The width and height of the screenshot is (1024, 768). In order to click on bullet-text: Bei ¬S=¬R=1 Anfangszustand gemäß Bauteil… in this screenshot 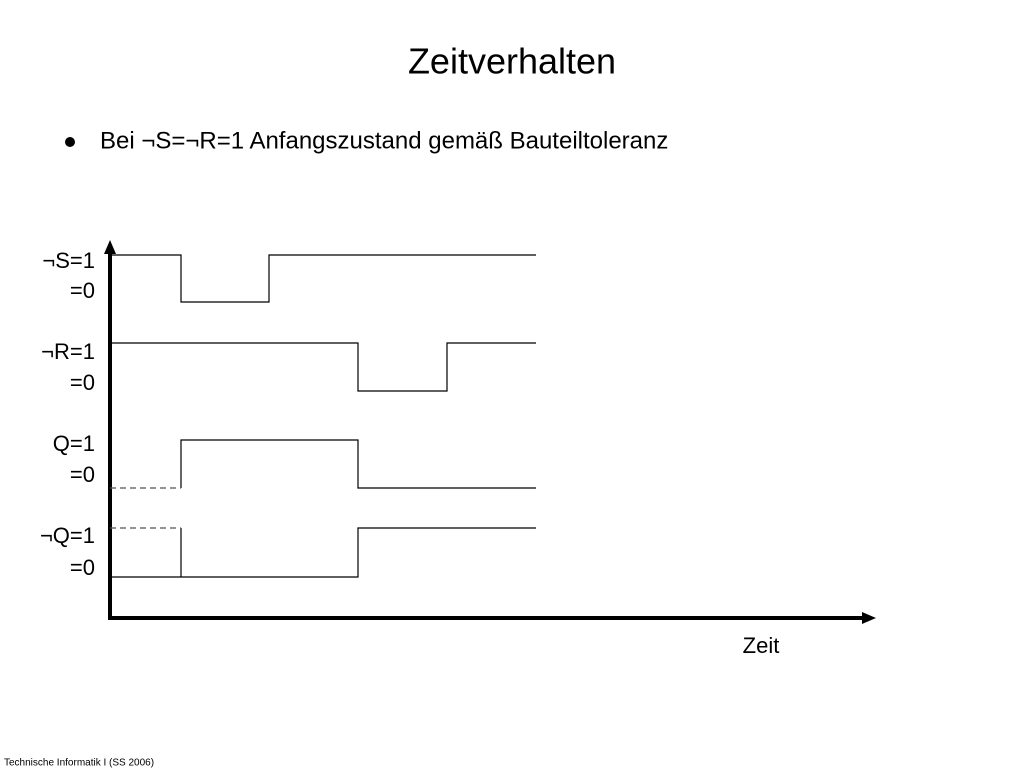, I will do `click(384, 140)`.